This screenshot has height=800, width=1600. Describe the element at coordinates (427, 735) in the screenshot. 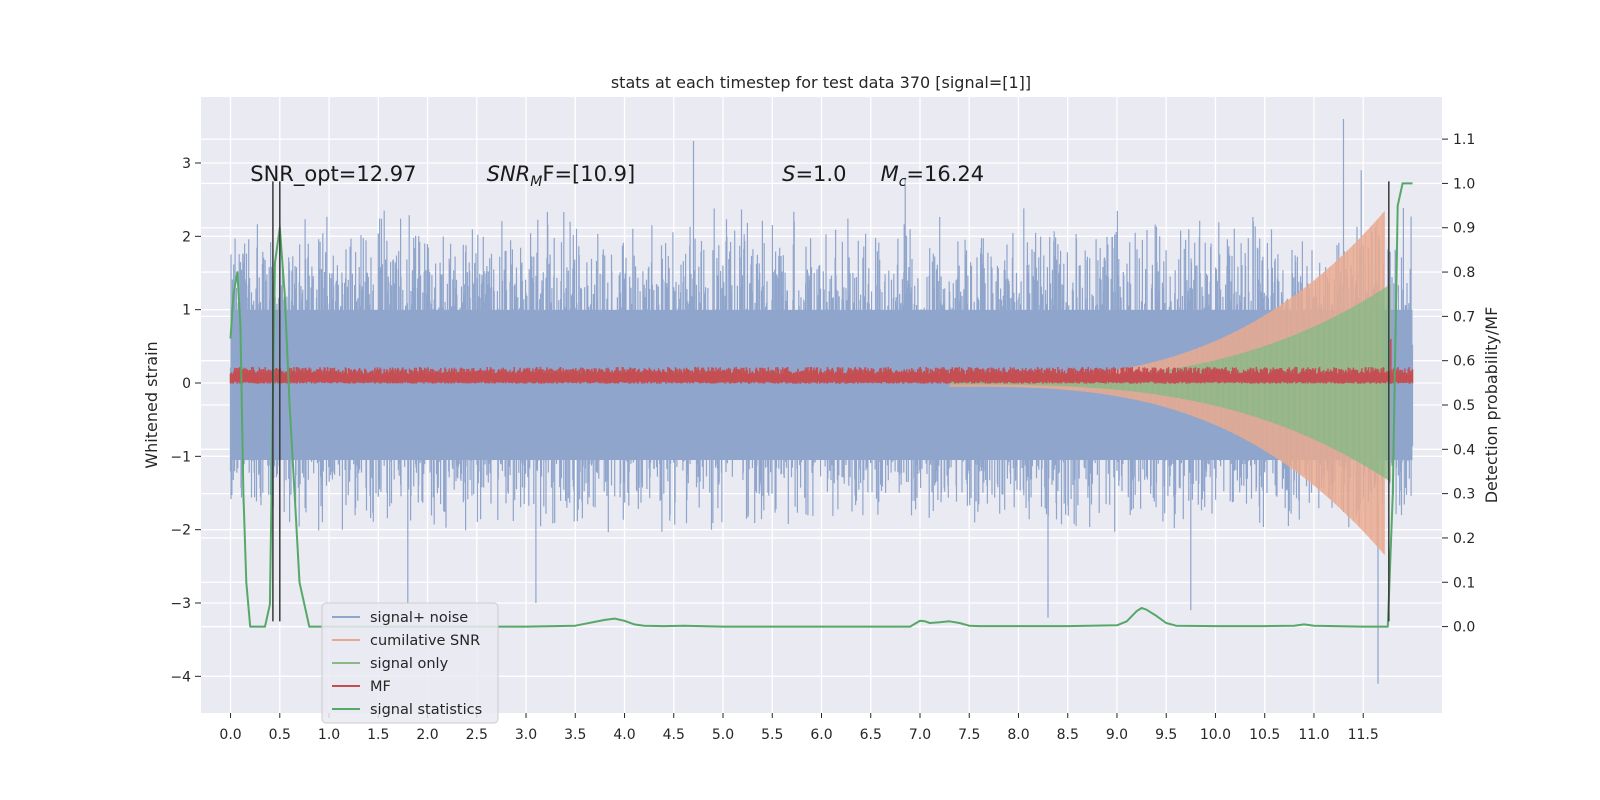

I see `x-tick-label: 2.0` at that location.